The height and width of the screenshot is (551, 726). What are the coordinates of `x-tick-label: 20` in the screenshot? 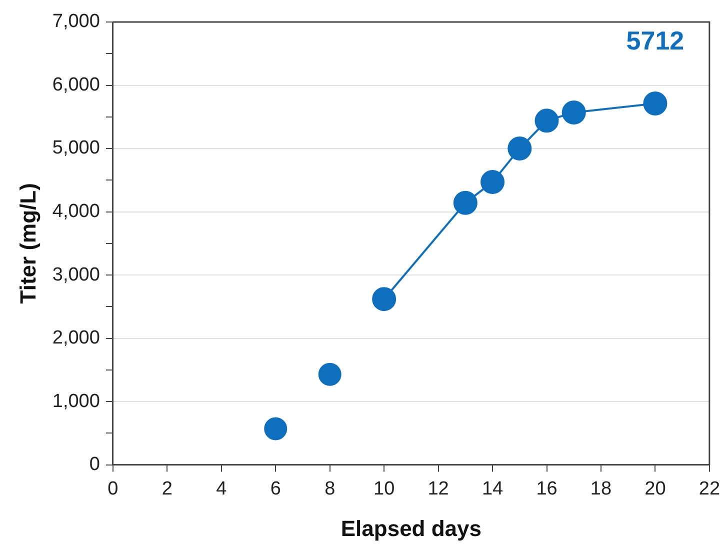 It's located at (655, 489).